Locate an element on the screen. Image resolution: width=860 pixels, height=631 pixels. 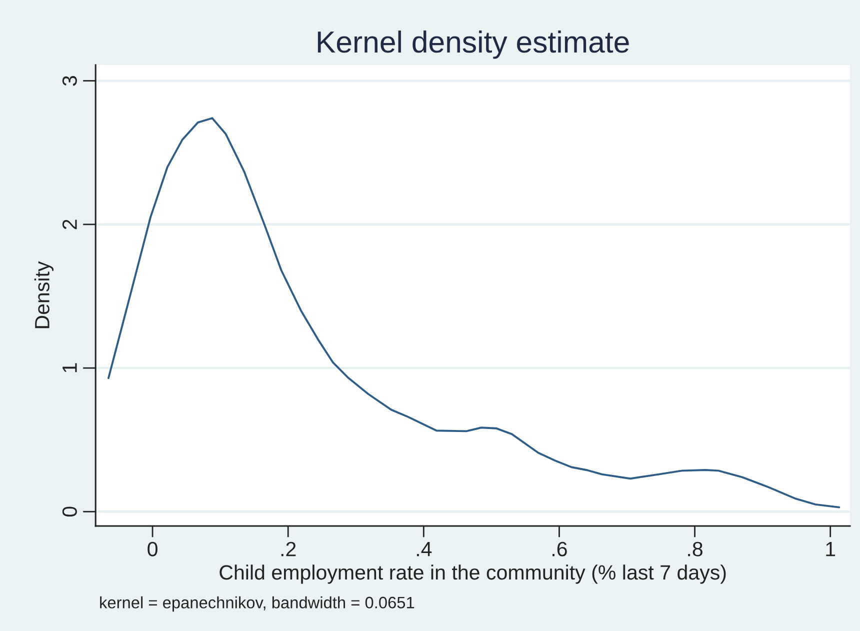
x-tick-label: .4 is located at coordinates (424, 549).